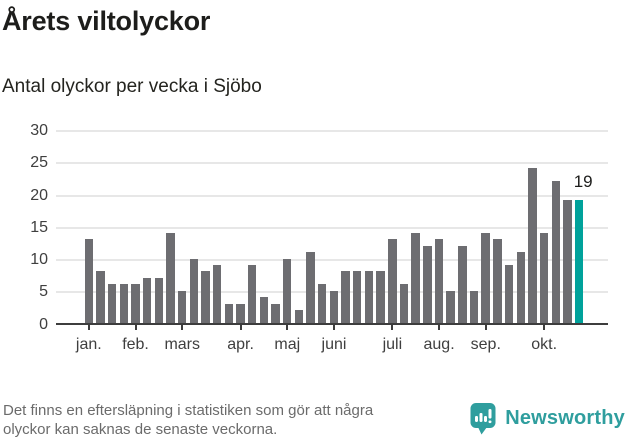  What do you see at coordinates (439, 344) in the screenshot?
I see `x-axis-label: aug.` at bounding box center [439, 344].